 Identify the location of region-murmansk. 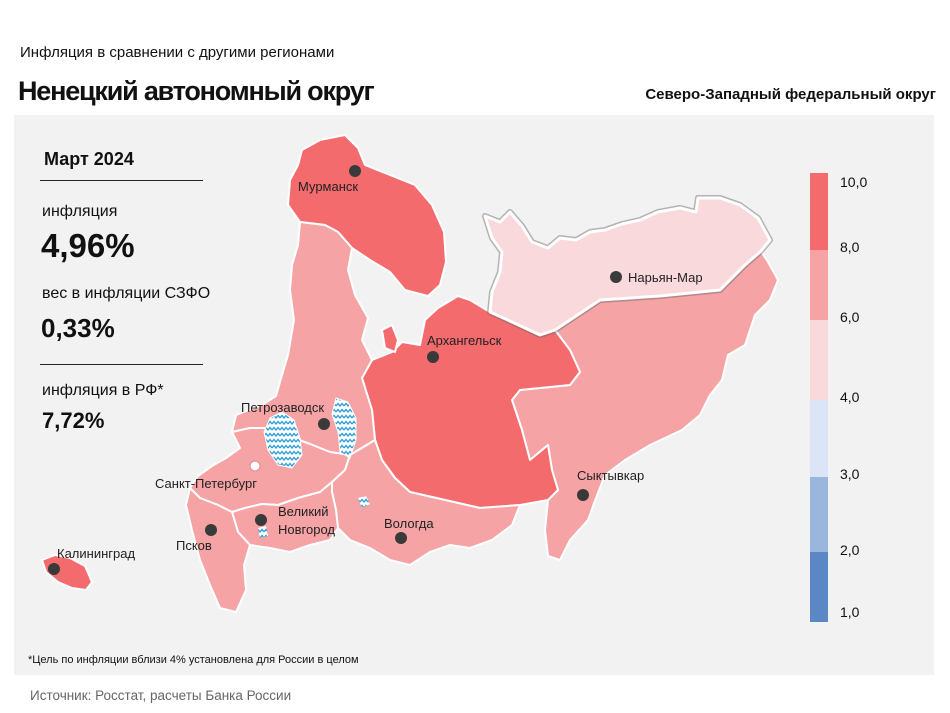
(367, 215).